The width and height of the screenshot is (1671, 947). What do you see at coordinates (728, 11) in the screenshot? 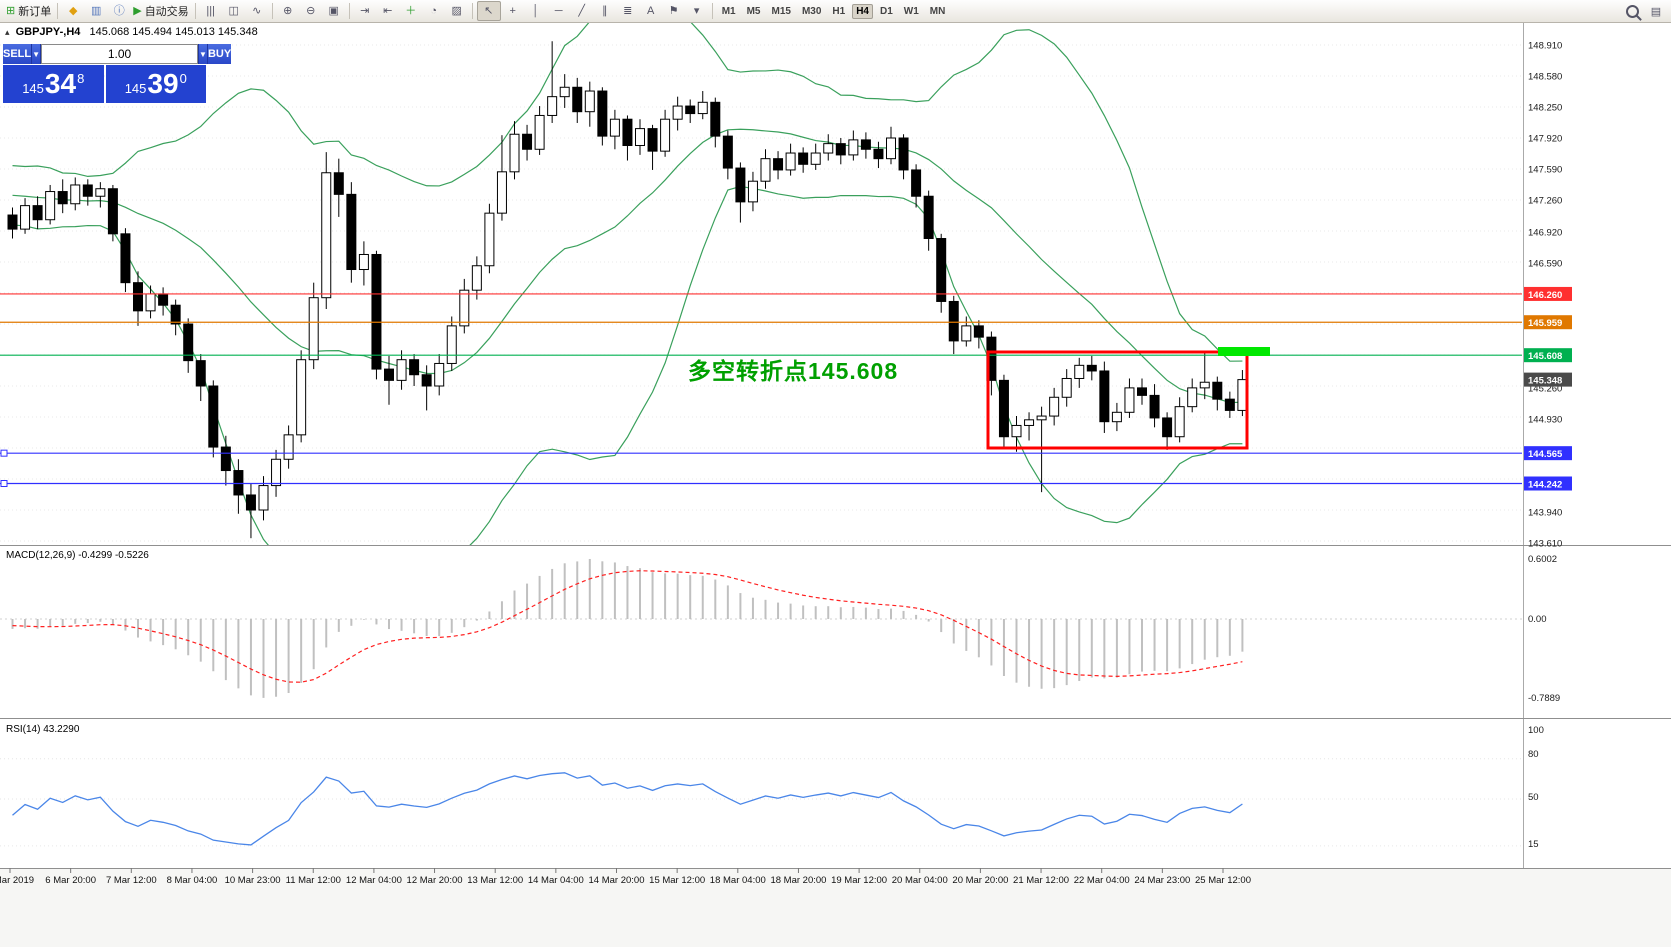
I see `timeframe-m1-button: M1` at bounding box center [728, 11].